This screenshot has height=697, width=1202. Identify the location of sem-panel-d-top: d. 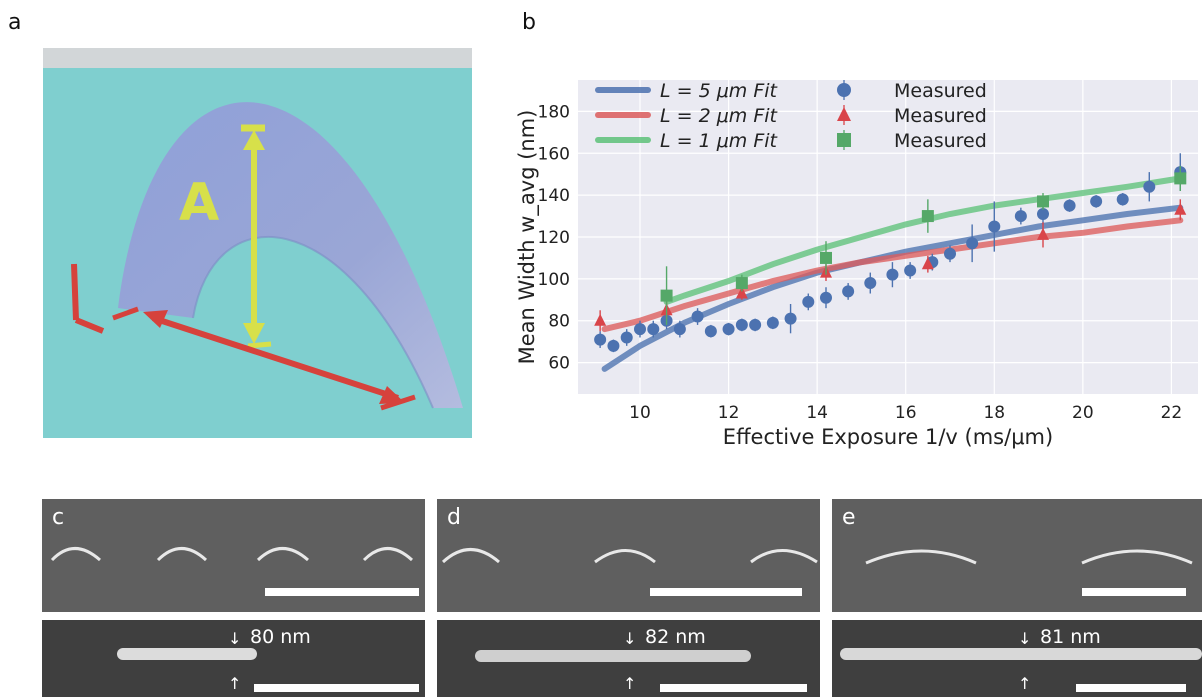
(628, 555).